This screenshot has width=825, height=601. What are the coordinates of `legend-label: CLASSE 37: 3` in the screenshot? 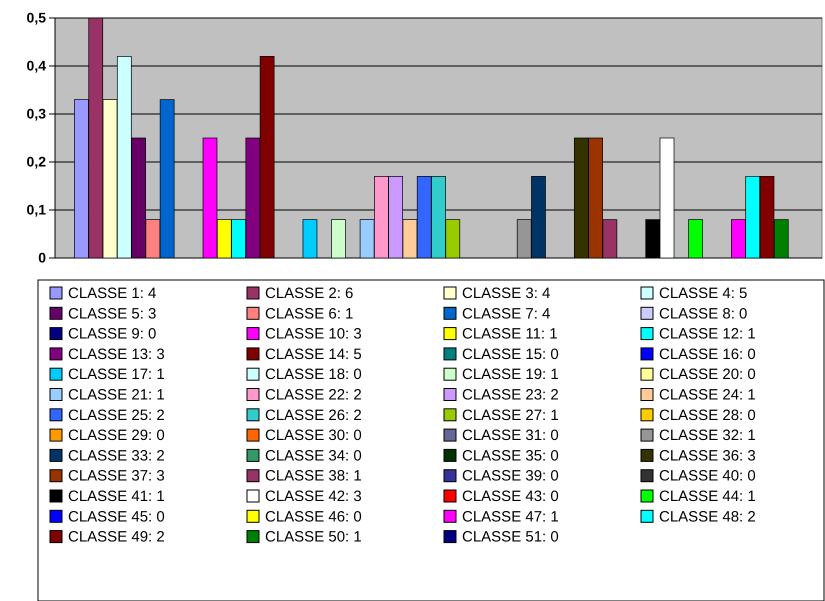 It's located at (116, 476).